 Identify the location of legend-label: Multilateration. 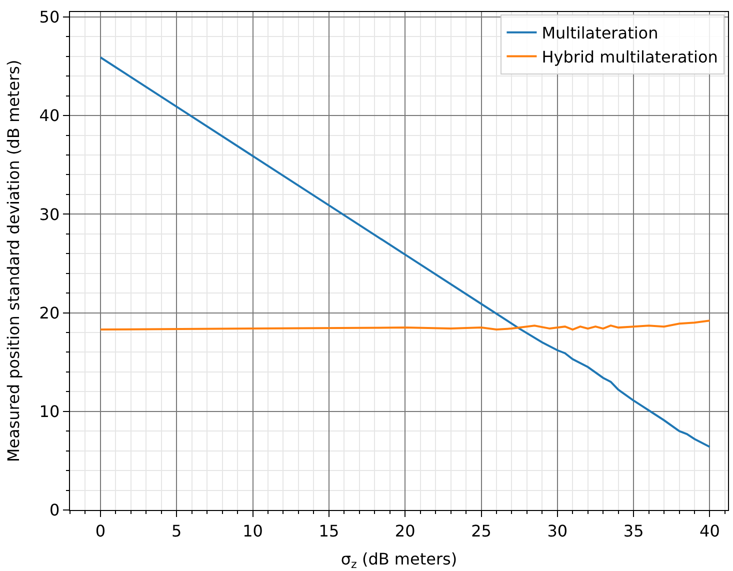
(600, 33).